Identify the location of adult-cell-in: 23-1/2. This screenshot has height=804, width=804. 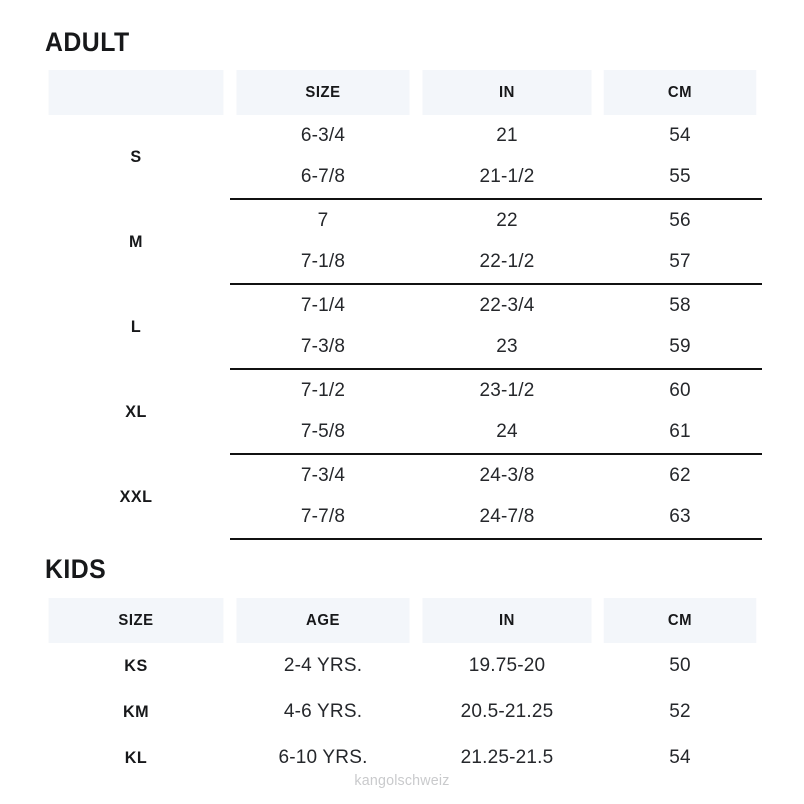
(507, 390).